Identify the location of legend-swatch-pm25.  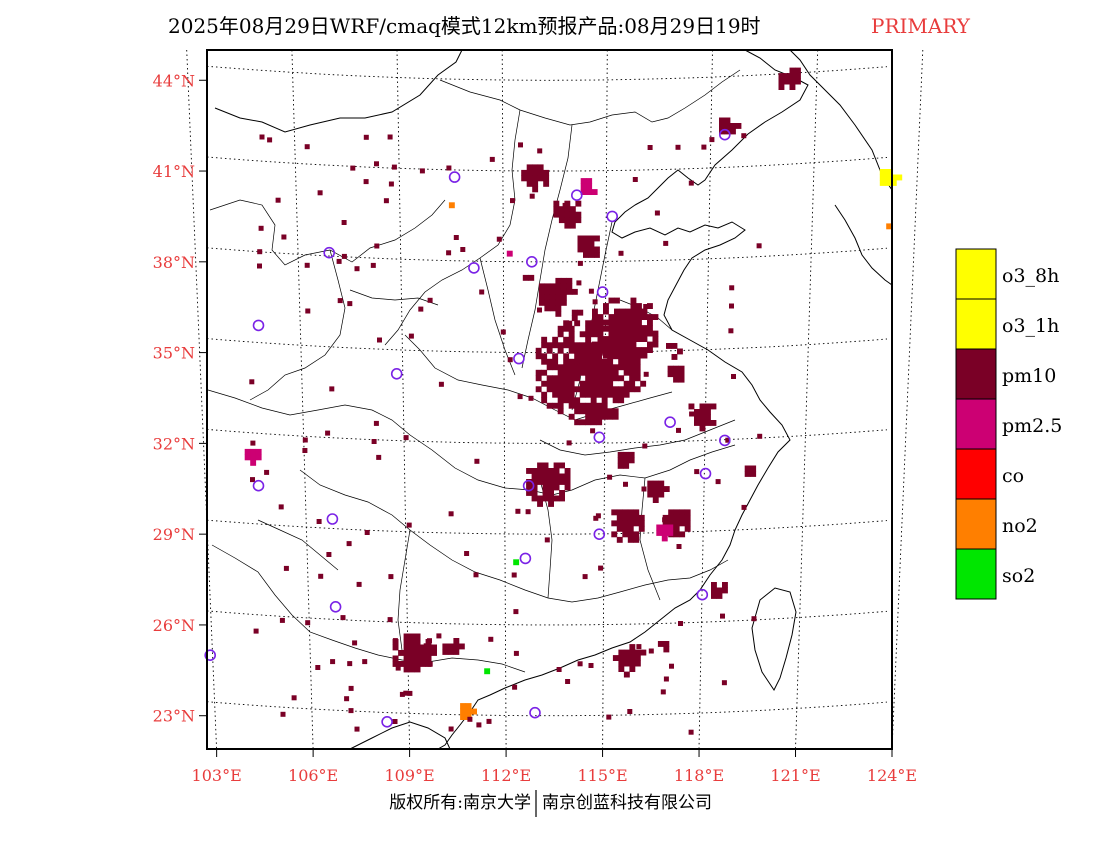
(976, 424).